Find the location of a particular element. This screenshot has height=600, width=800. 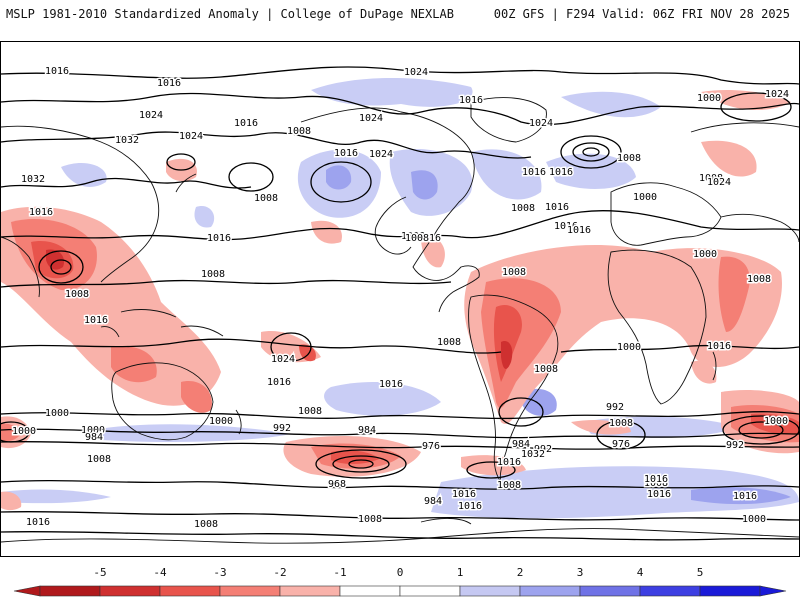

colorbar-tick-labels: -5 -4 -3 -2 -1 0 1 2 3 4 5 is located at coordinates (400, 573).